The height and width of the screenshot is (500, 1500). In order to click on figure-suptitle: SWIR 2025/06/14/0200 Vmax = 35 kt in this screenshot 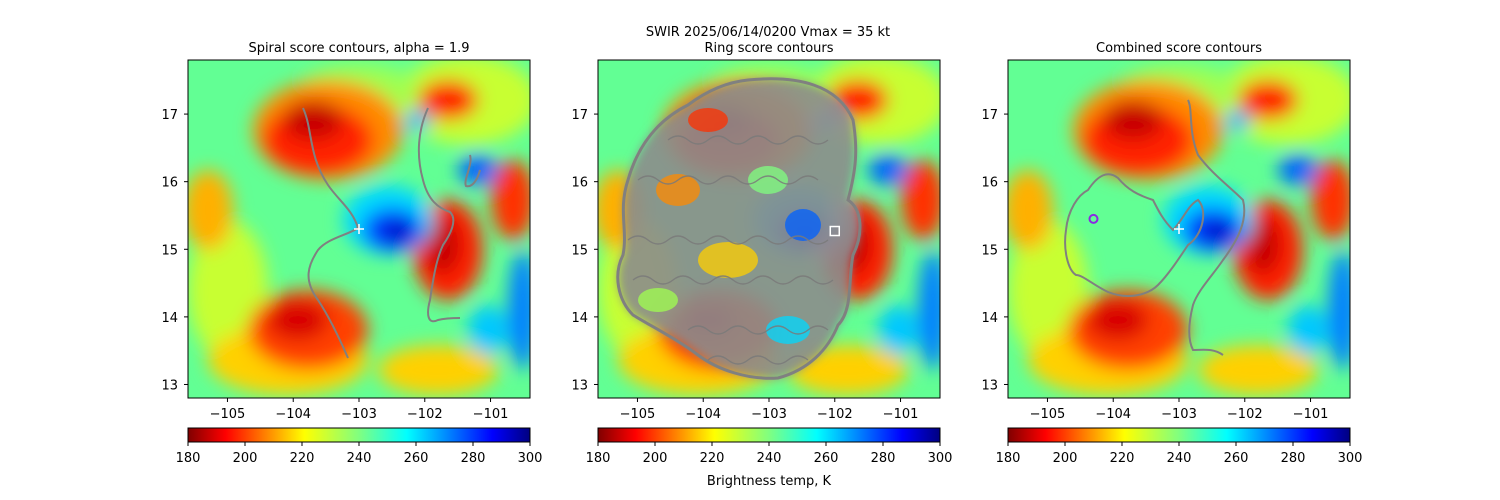, I will do `click(768, 32)`.